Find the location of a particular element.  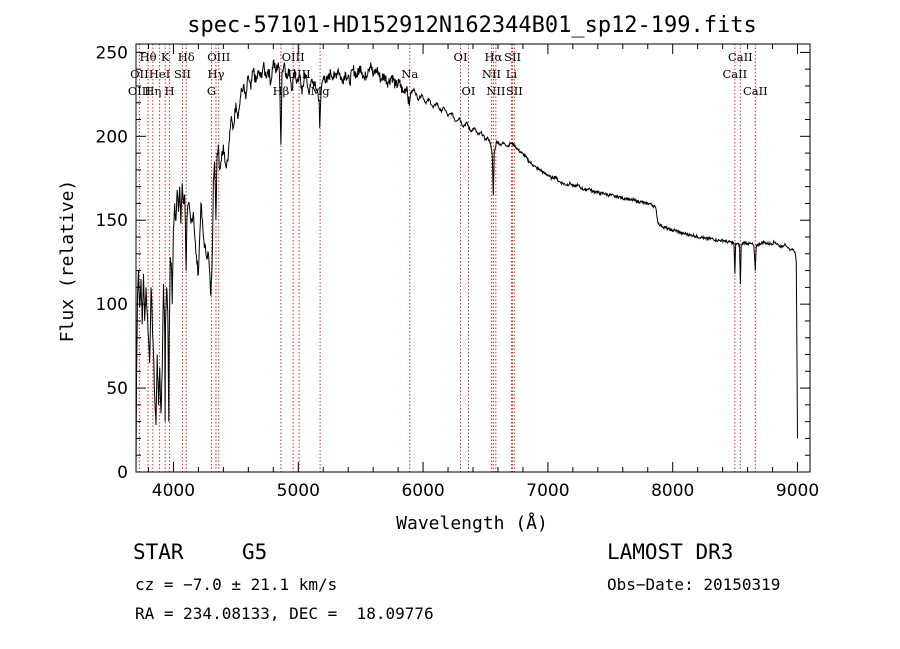

line-label: Hθ is located at coordinates (148, 57).